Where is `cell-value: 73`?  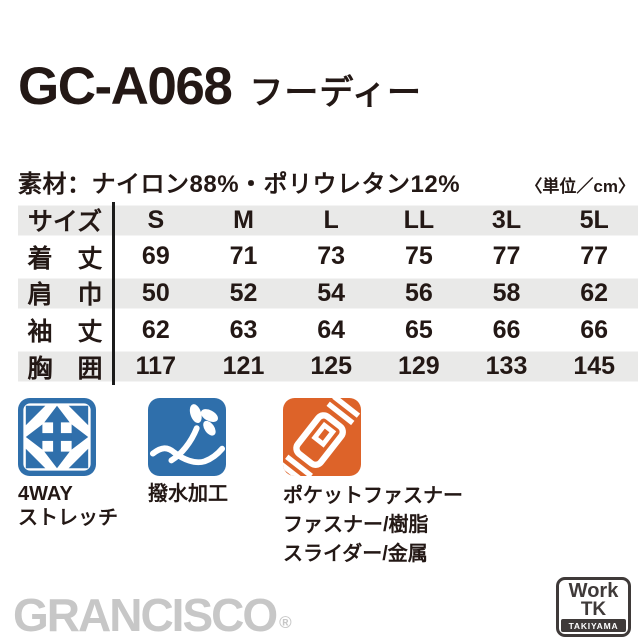 cell-value: 73 is located at coordinates (331, 256).